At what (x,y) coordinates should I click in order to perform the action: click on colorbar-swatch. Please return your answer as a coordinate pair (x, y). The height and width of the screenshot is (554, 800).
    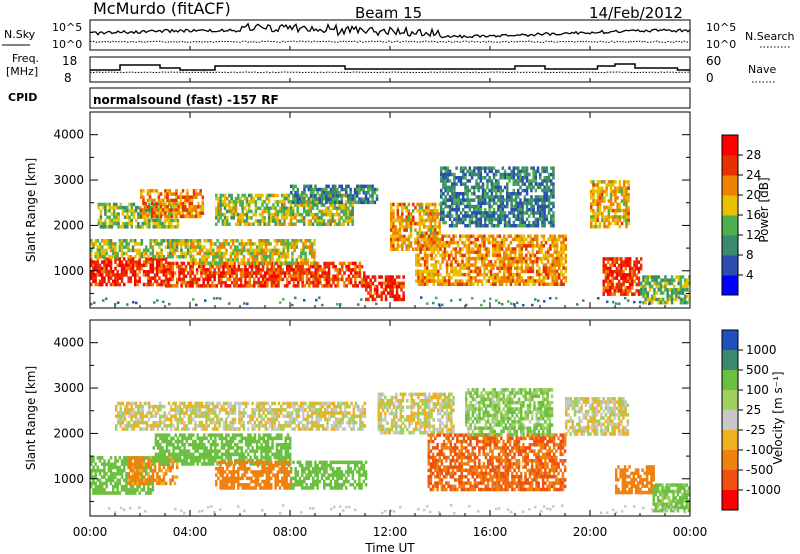
    Looking at the image, I should click on (730, 205).